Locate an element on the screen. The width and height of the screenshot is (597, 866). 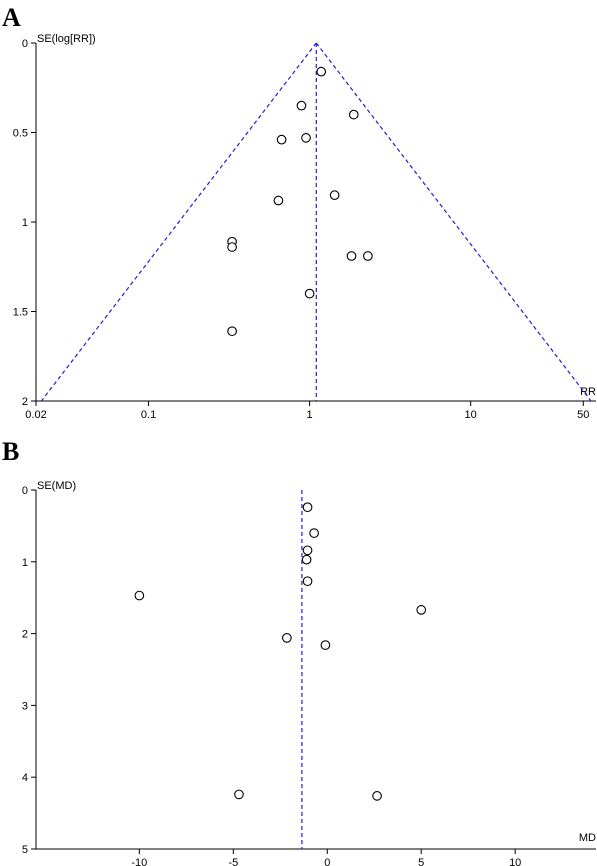
x-tick-label: 0.1 is located at coordinates (148, 415).